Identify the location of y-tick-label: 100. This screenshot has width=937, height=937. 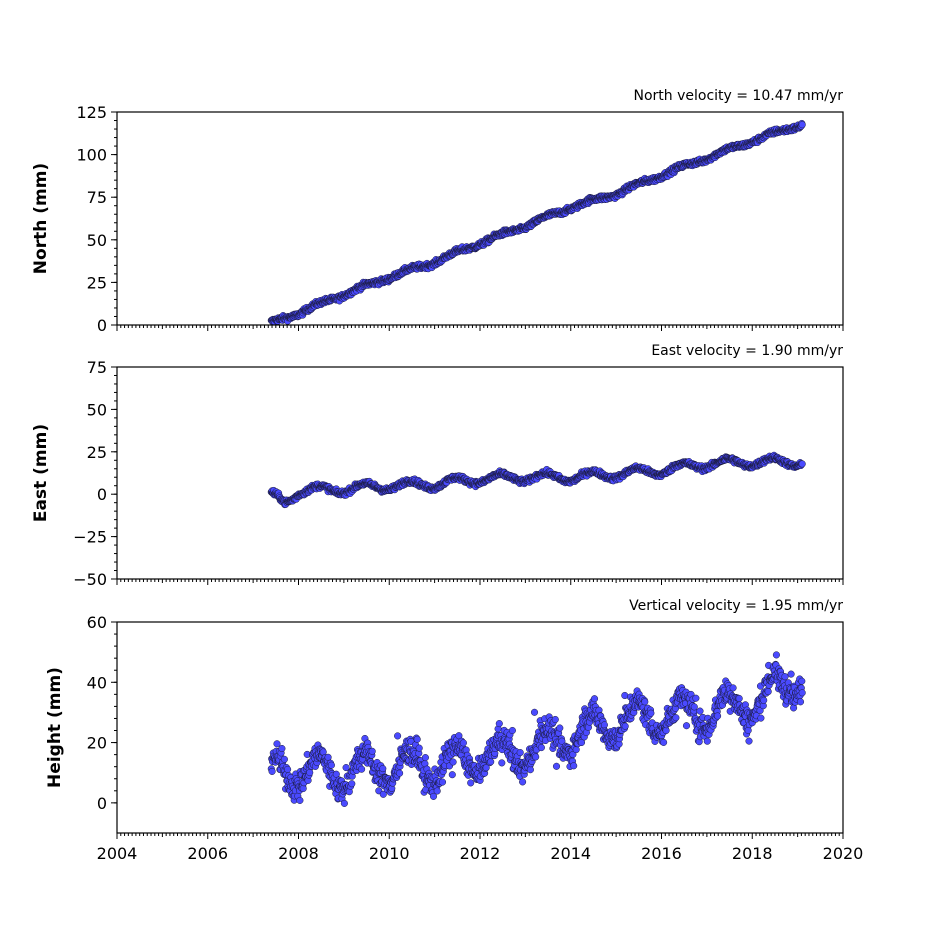
(91, 155).